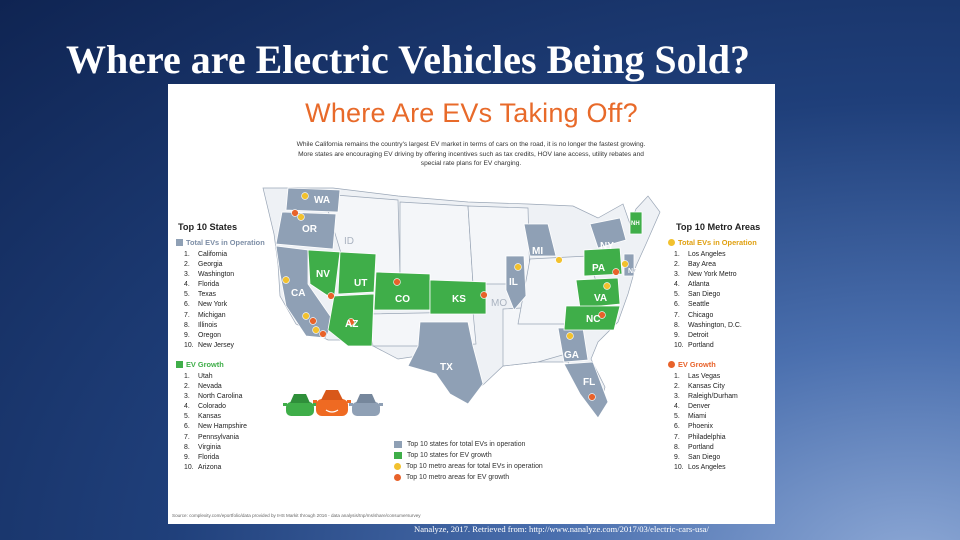  I want to click on orange-dot-philadelphia, so click(616, 272).